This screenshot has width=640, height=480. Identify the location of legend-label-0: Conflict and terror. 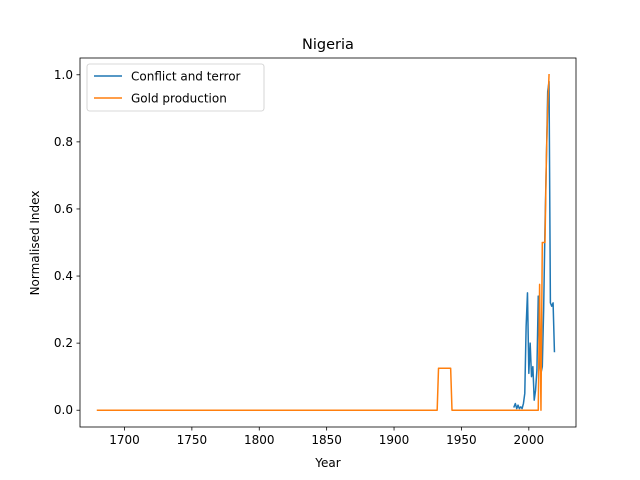
(186, 77).